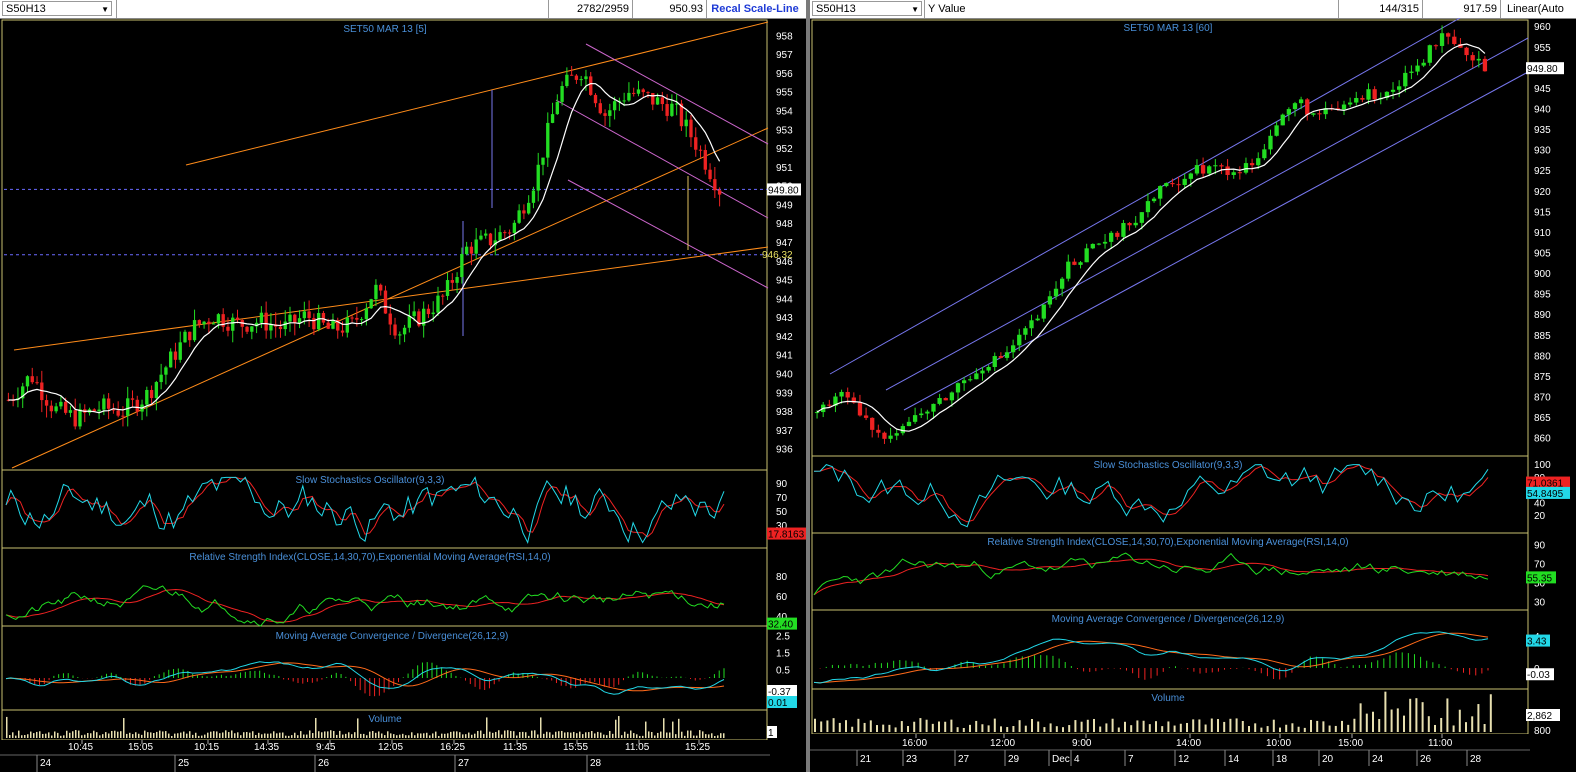  What do you see at coordinates (1542, 110) in the screenshot?
I see `right-price-tick-label: 940` at bounding box center [1542, 110].